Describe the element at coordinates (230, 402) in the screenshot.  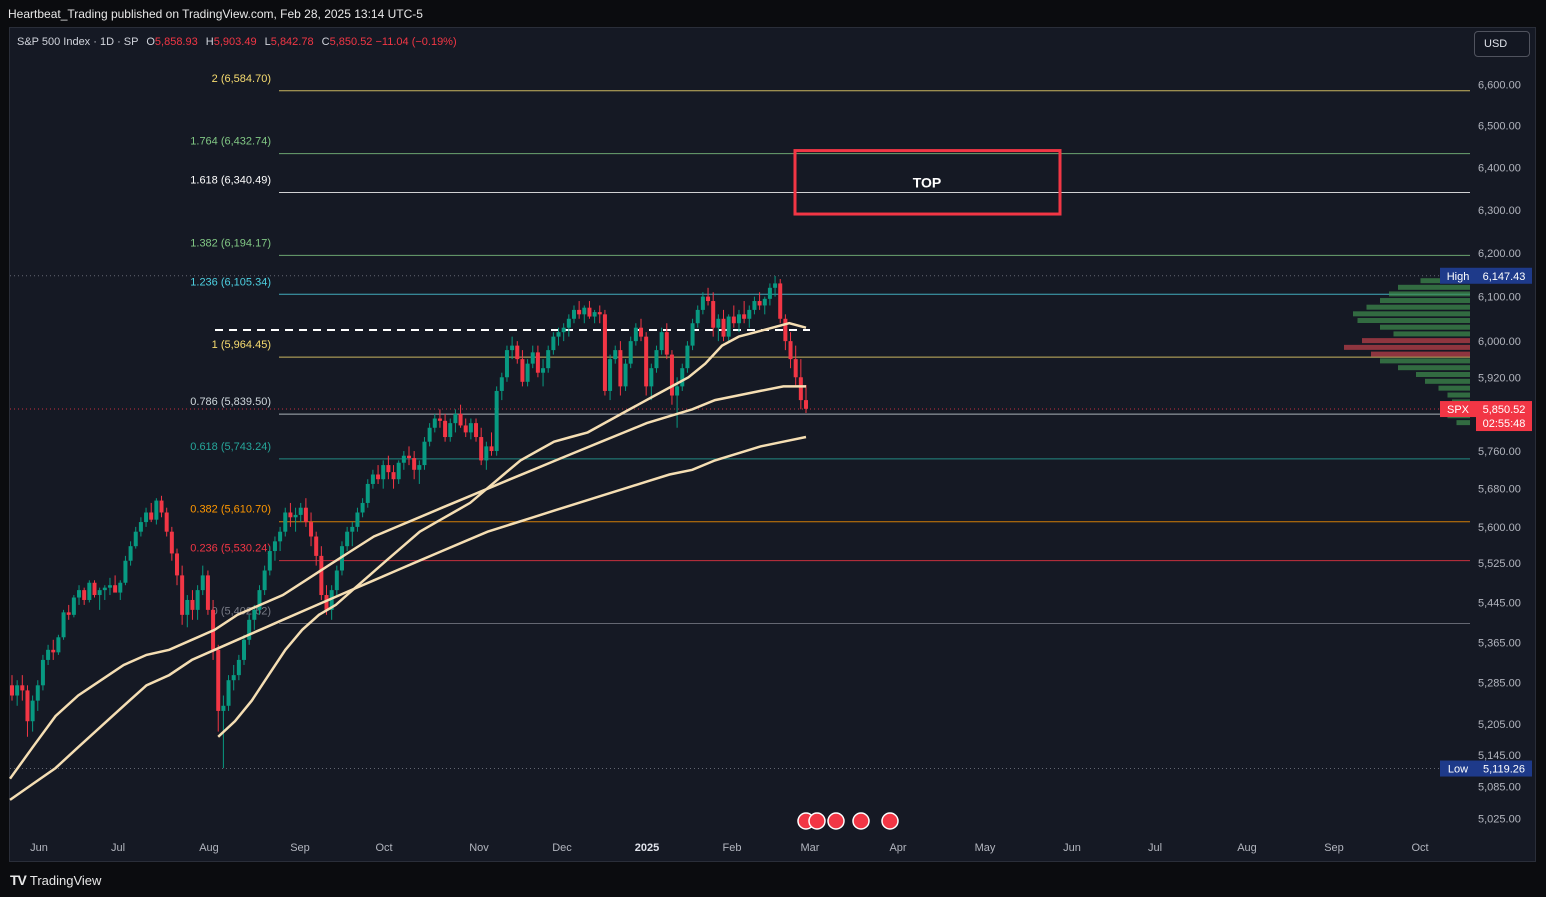
I see `fib-level-label: 0.786 (5,839.50)` at that location.